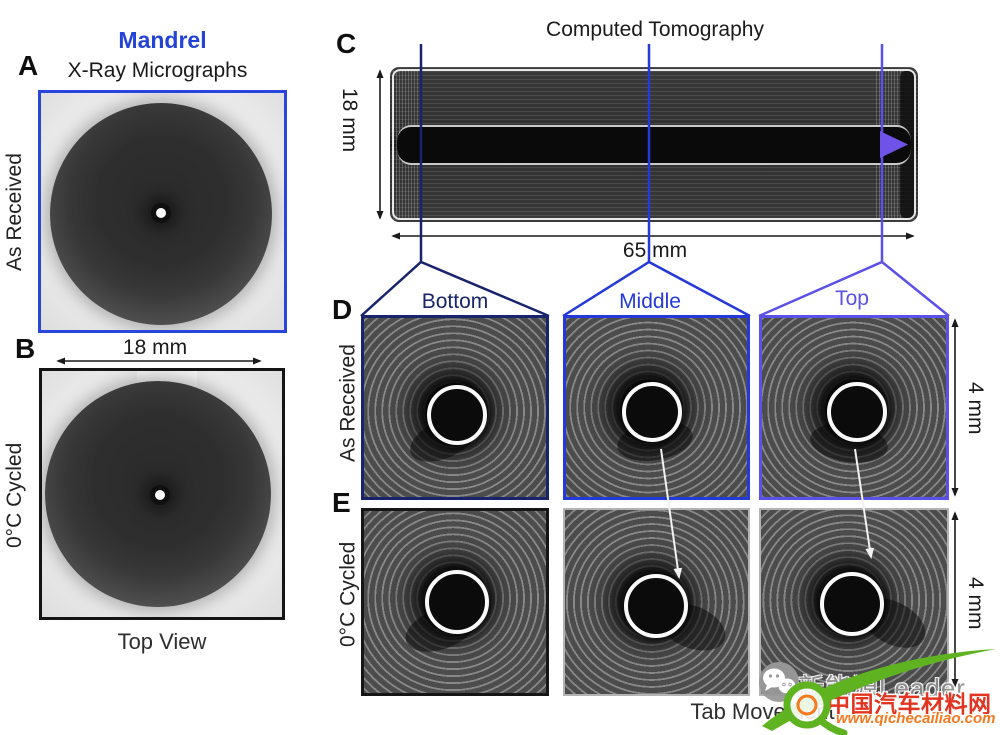  I want to click on slice-label-top: Top, so click(852, 298).